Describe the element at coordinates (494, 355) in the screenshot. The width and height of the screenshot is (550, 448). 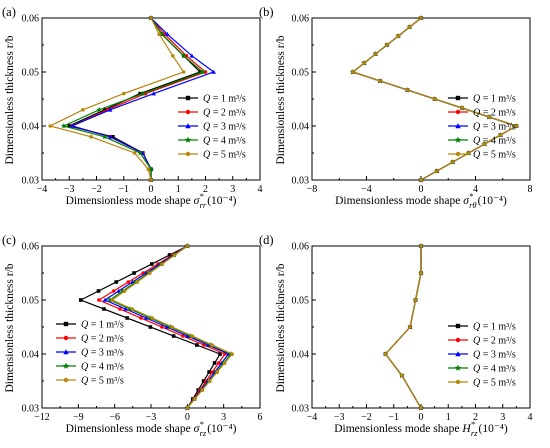
I see `legend-label: Q = 3 m³/s` at that location.